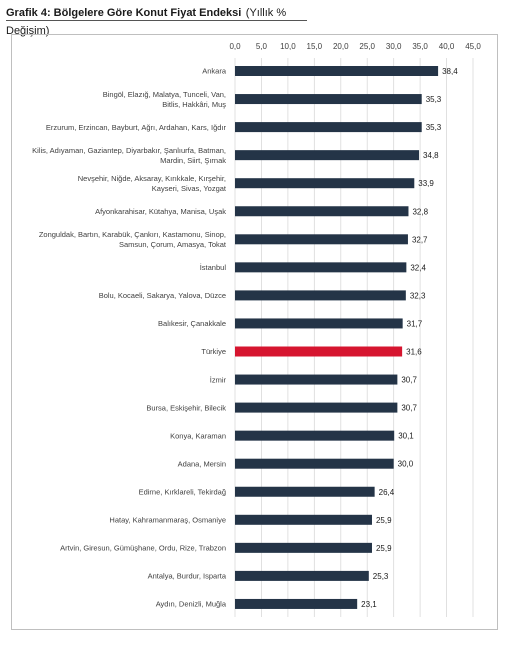 Image resolution: width=521 pixels, height=663 pixels. Describe the element at coordinates (315, 46) in the screenshot. I see `x-tick-label: 15,0` at that location.